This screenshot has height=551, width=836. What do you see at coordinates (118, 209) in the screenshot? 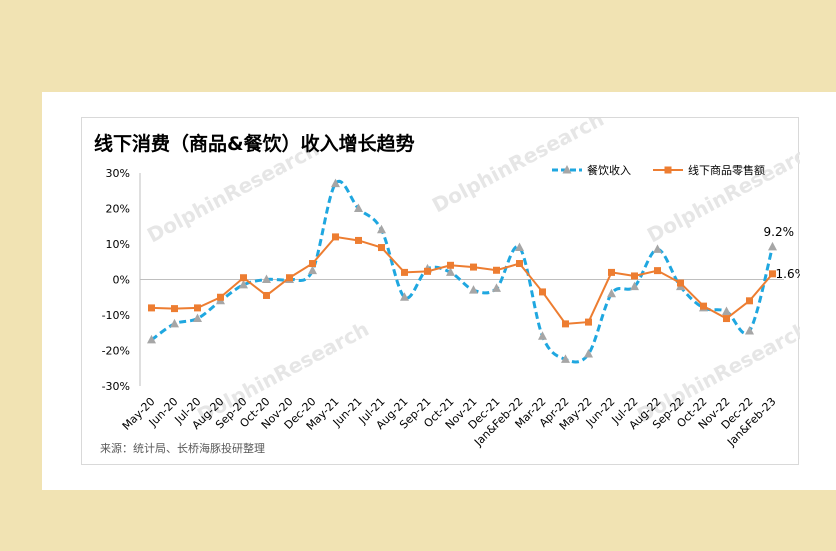
I see `y-tick-label: 20%` at bounding box center [118, 209].